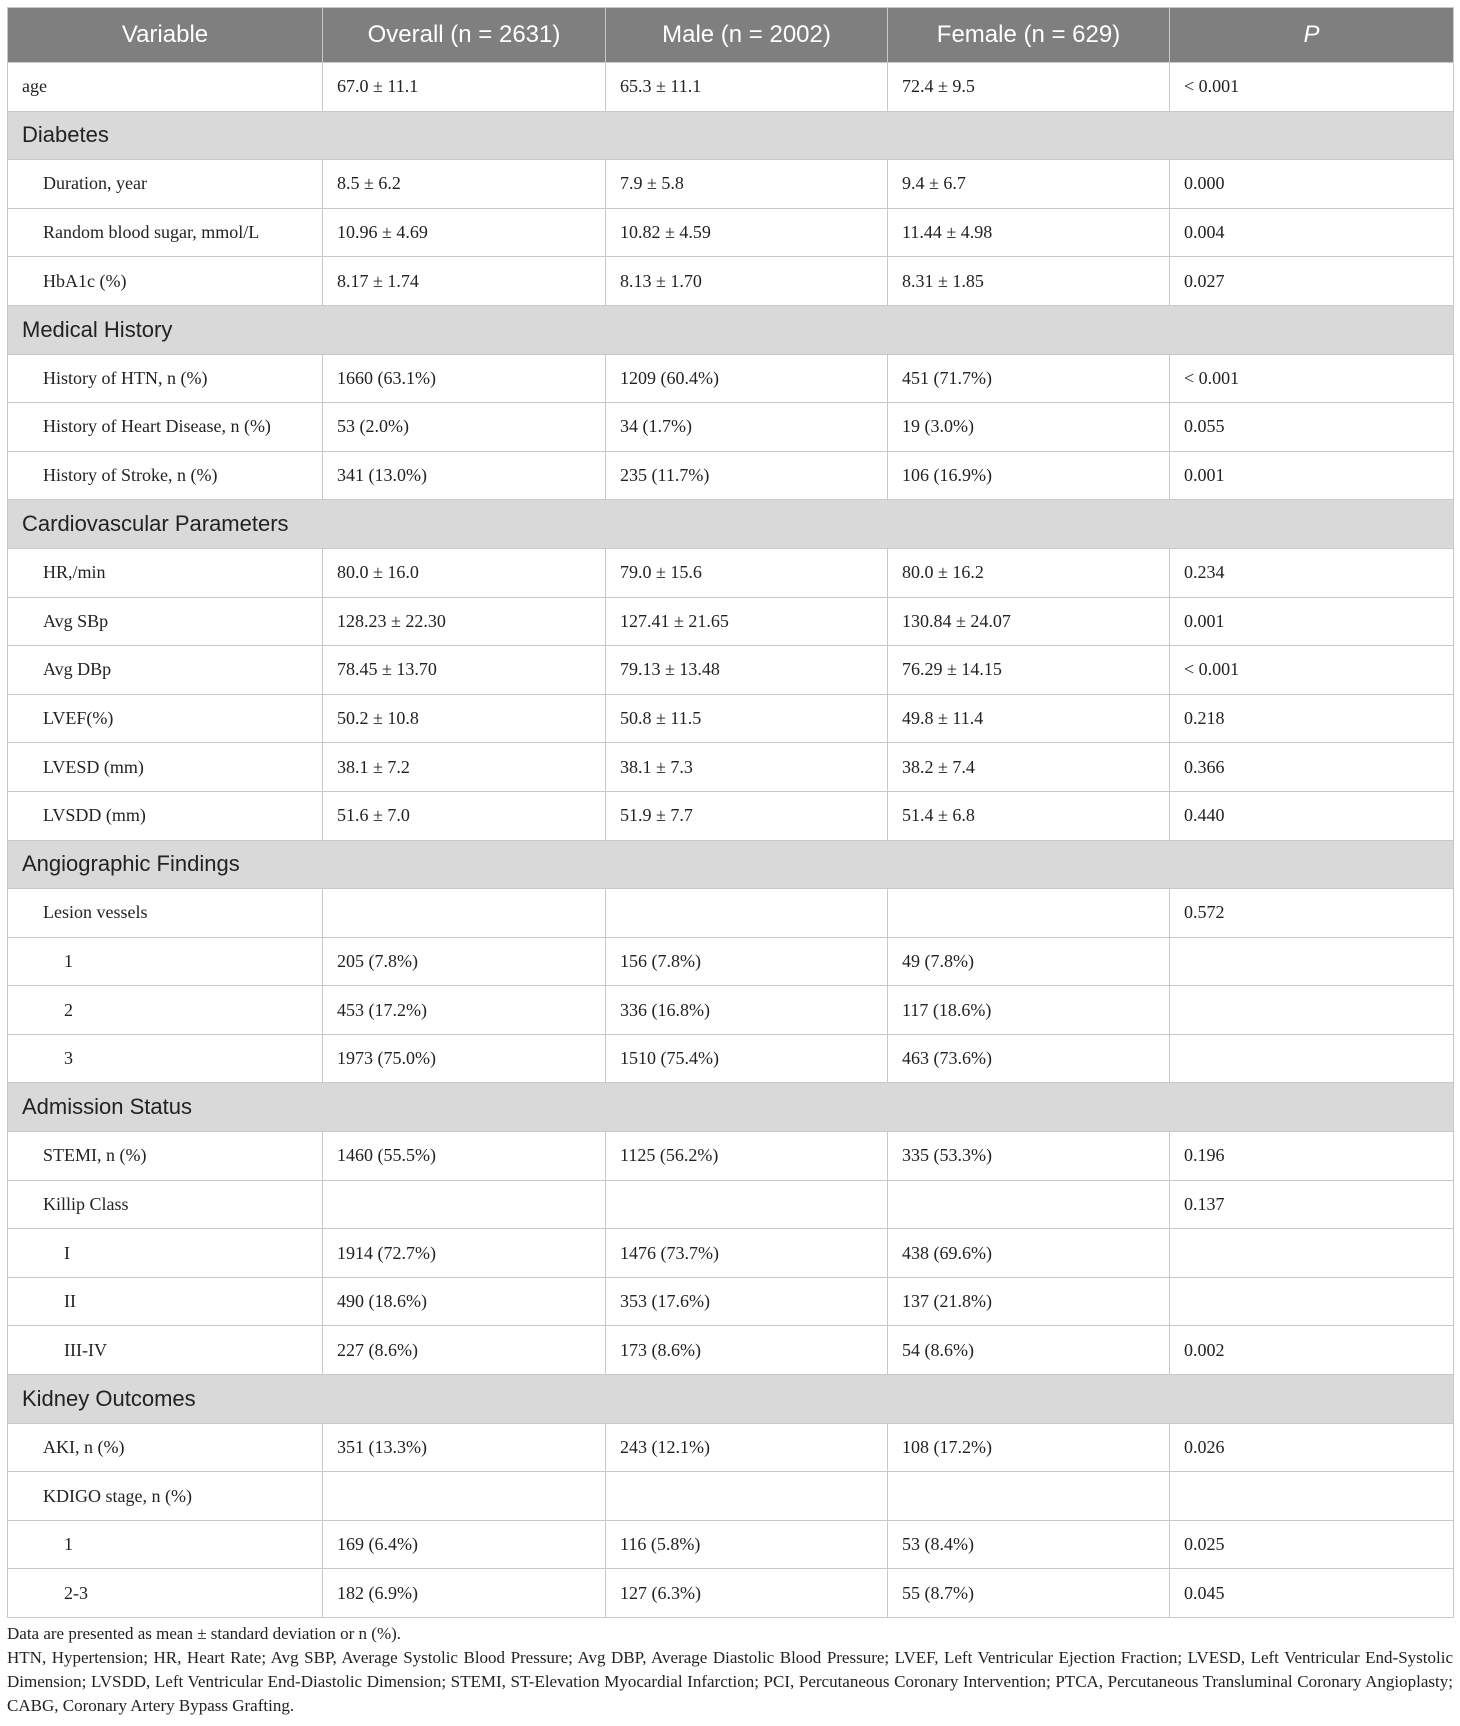 Image resolution: width=1460 pixels, height=1726 pixels. I want to click on row-label: LVESD (mm), so click(165, 767).